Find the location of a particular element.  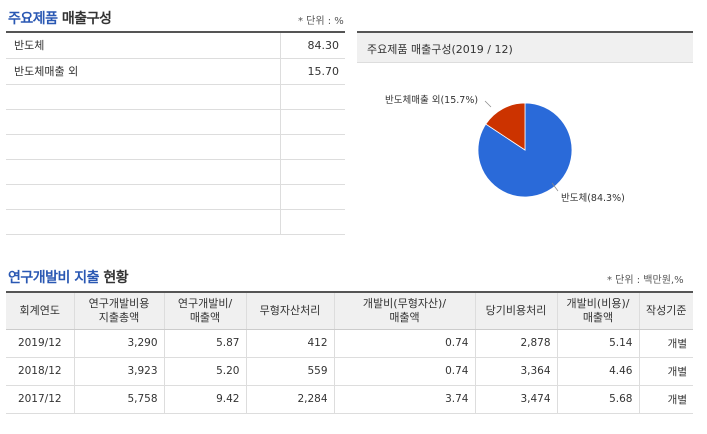

cell-dev-intangible-to-sales: 3.74 is located at coordinates (405, 399).